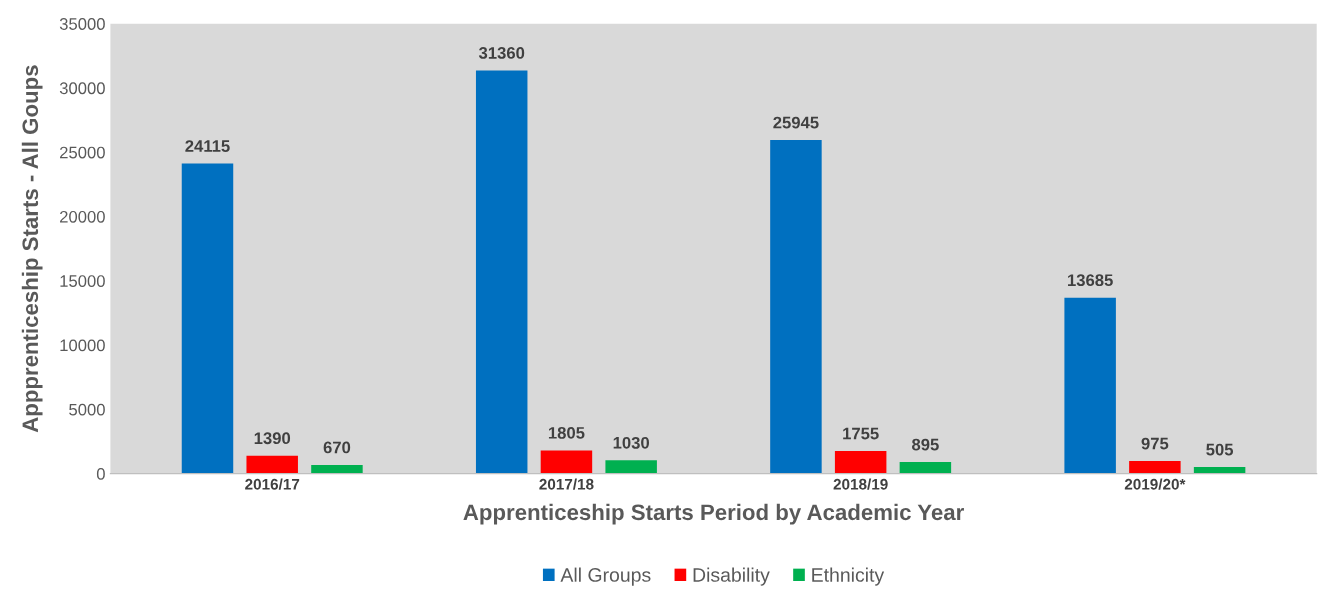 Image resolution: width=1330 pixels, height=592 pixels. Describe the element at coordinates (713, 514) in the screenshot. I see `x-axis-title: Apprenticeship Starts Period by Academic Year` at that location.